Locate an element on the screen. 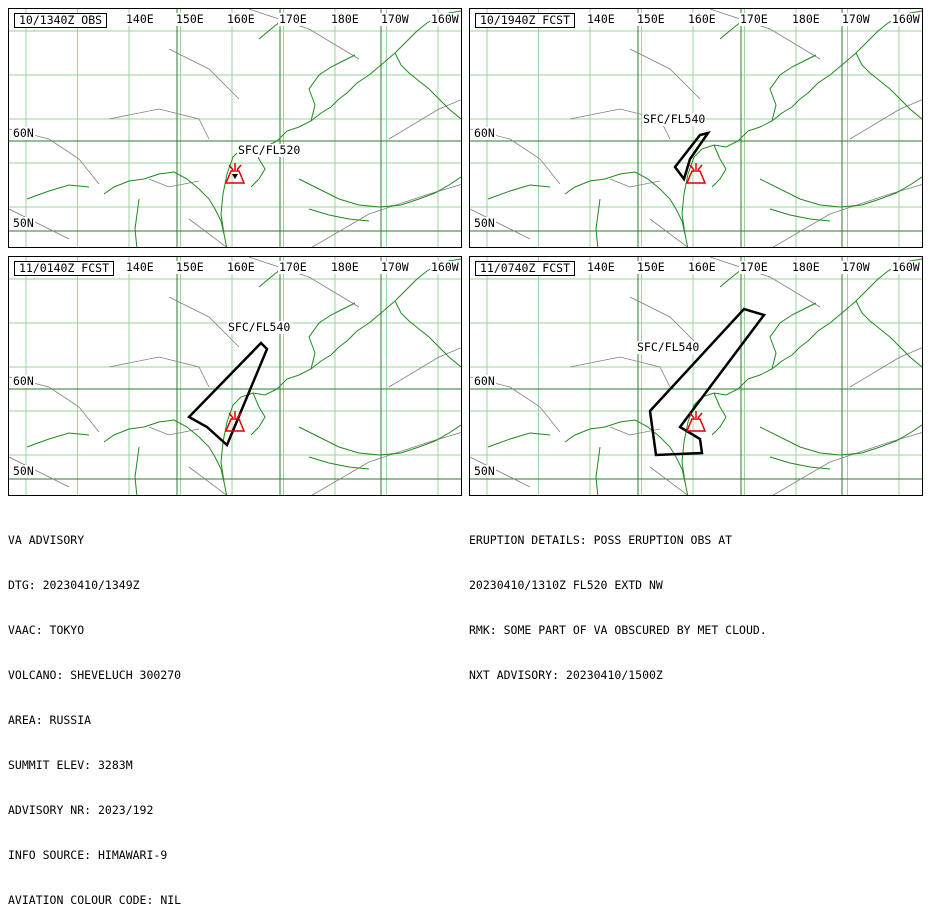  advisory-line: VOLCANO: SHEVELUCH 300270 is located at coordinates (95, 675).